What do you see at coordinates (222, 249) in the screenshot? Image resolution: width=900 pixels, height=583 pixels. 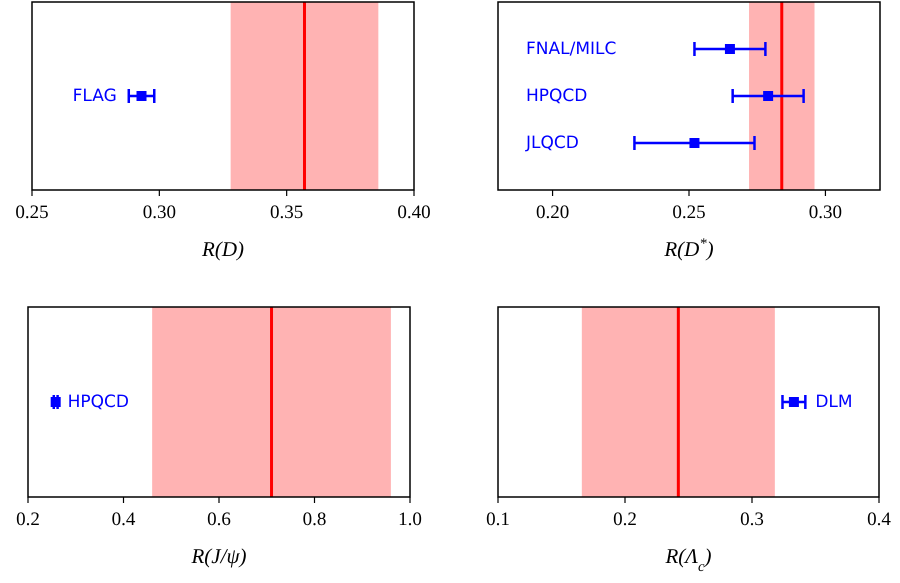 I see `x-axis-title: R(D)` at bounding box center [222, 249].